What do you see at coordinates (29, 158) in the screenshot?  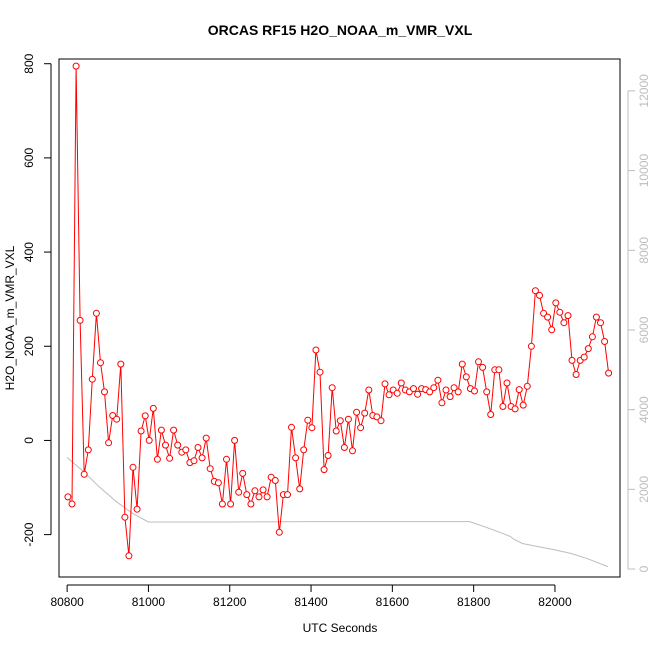 I see `y-tick-label: 600` at bounding box center [29, 158].